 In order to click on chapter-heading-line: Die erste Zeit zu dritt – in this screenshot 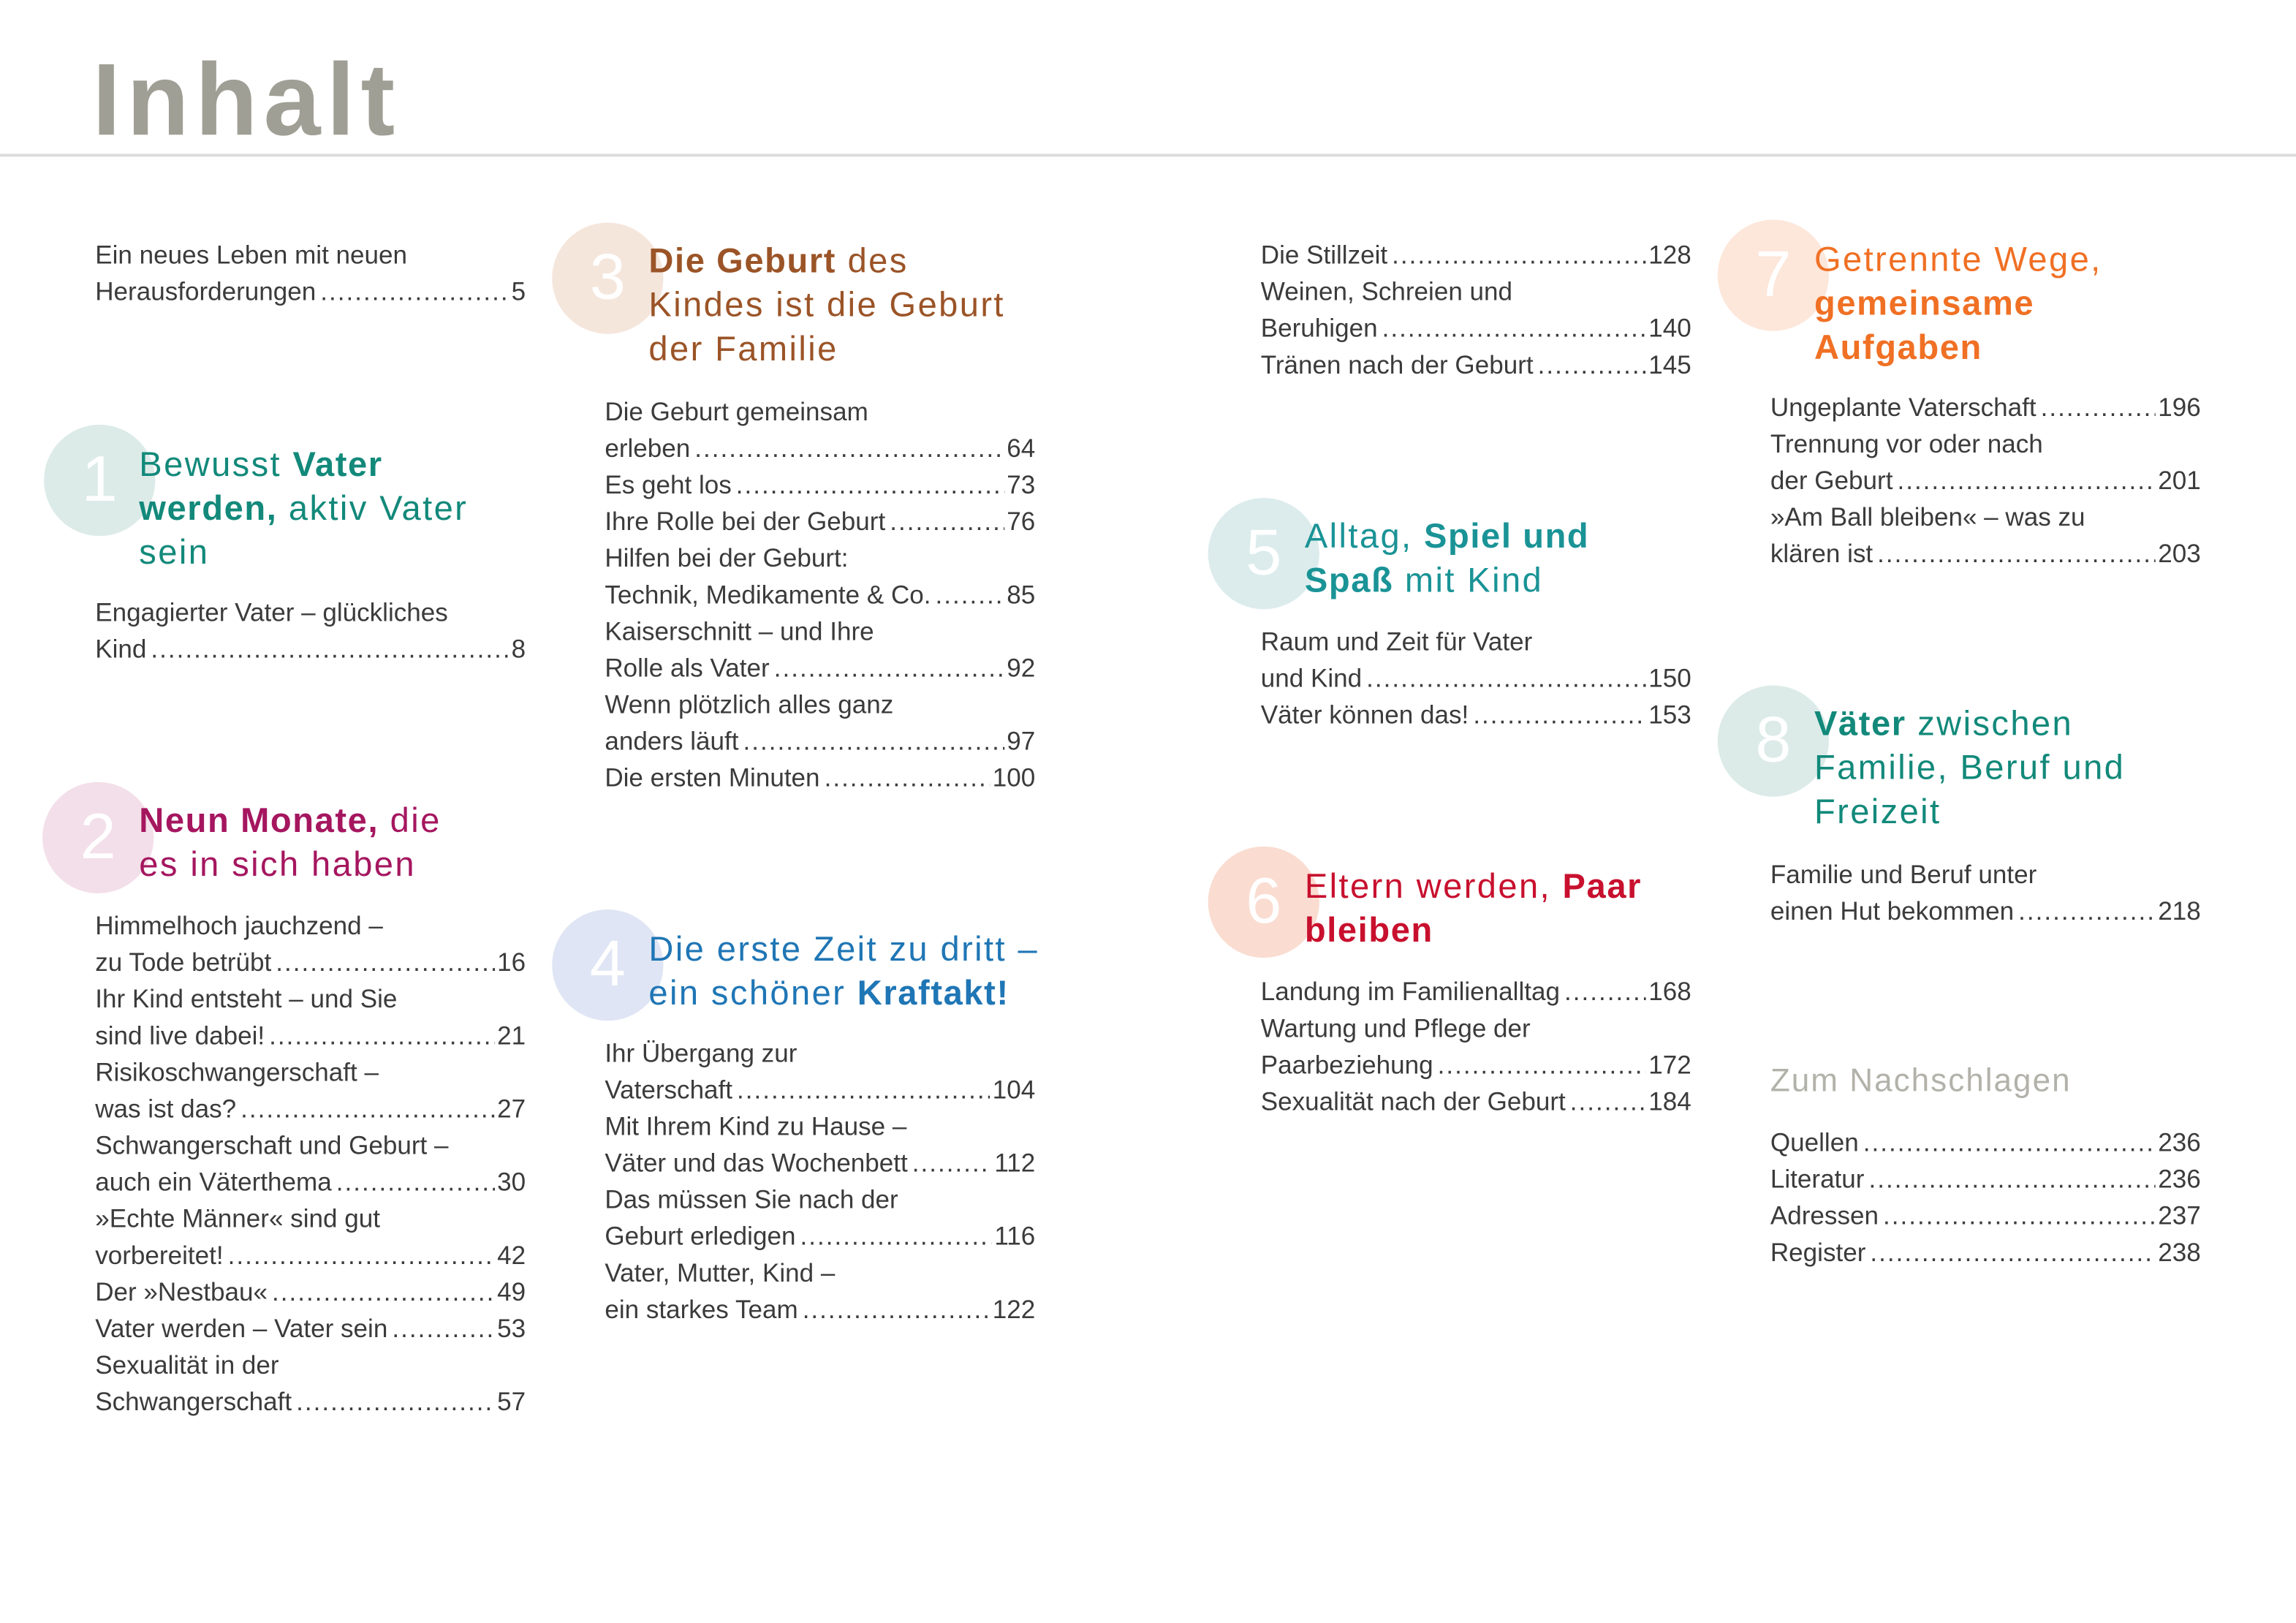, I will do `click(843, 949)`.